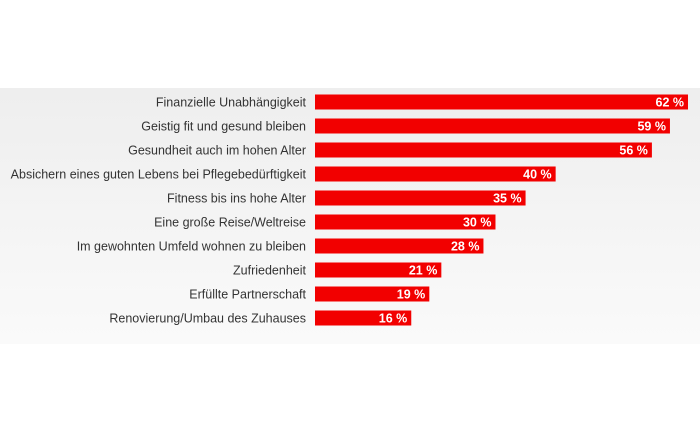  I want to click on category-label: Im gewohnten Umfeld wohnen zu bleiben, so click(191, 246).